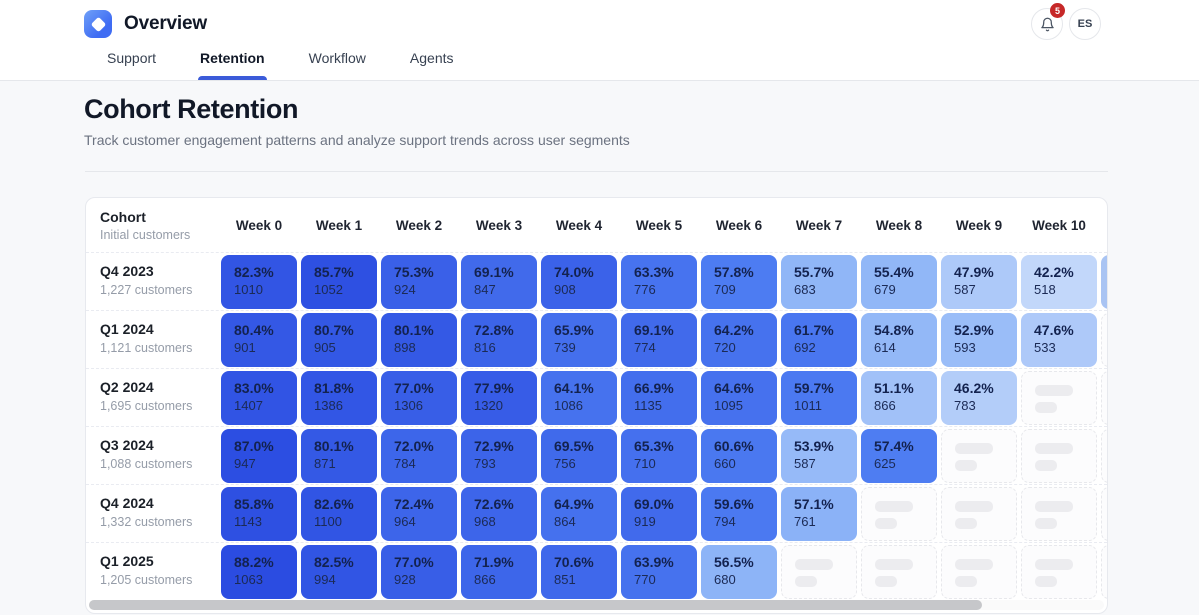 This screenshot has width=1199, height=615. What do you see at coordinates (405, 579) in the screenshot?
I see `retention-count: 928` at bounding box center [405, 579].